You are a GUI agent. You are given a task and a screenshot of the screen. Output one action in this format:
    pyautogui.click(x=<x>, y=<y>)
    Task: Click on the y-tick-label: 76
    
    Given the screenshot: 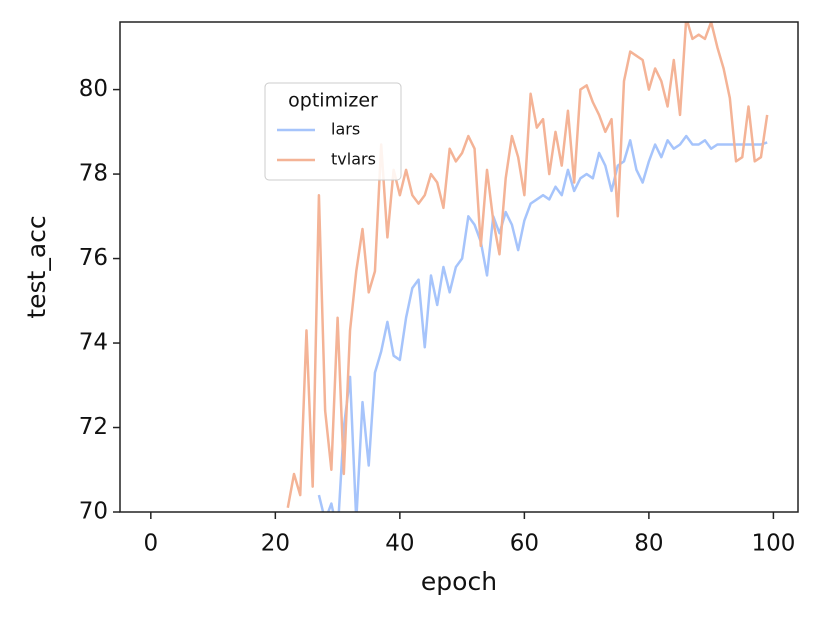 What is the action you would take?
    pyautogui.click(x=93, y=258)
    